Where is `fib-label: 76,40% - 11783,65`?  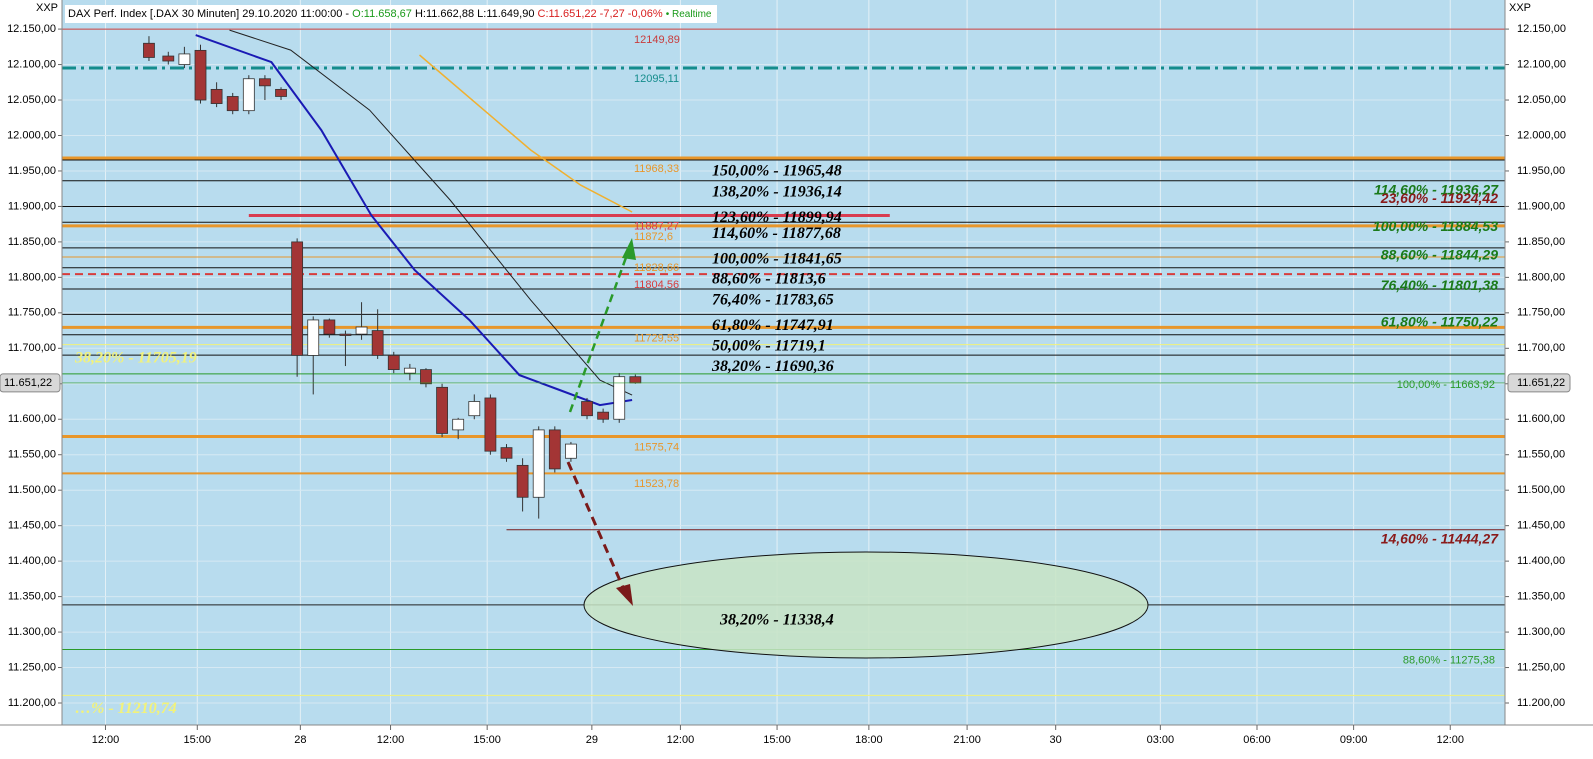
fib-label: 76,40% - 11783,65 is located at coordinates (773, 300).